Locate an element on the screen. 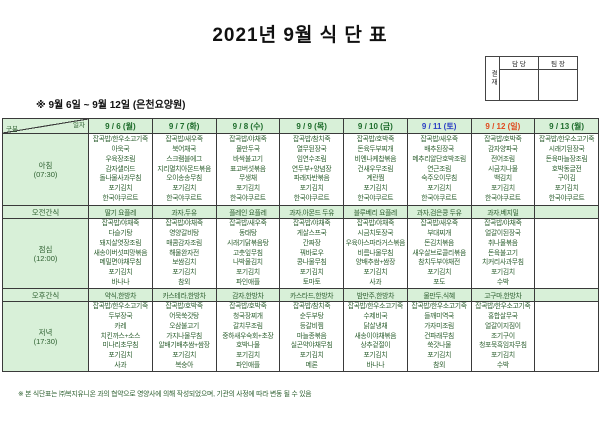 This screenshot has height=424, width=600. am-snack-cell: 과자,베지밀 is located at coordinates (503, 212).